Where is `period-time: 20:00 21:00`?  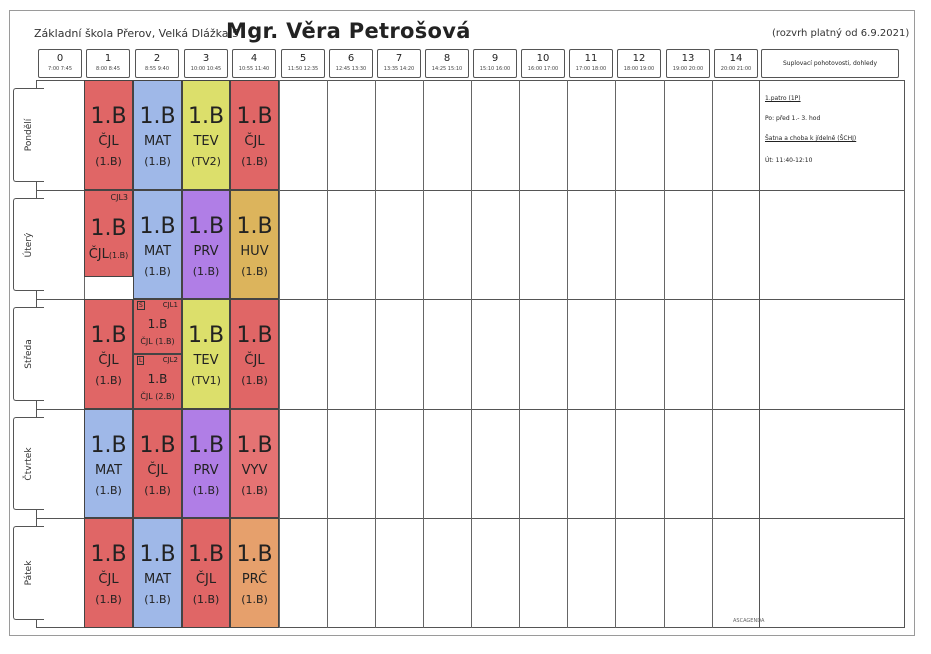 period-time: 20:00 21:00 is located at coordinates (736, 69).